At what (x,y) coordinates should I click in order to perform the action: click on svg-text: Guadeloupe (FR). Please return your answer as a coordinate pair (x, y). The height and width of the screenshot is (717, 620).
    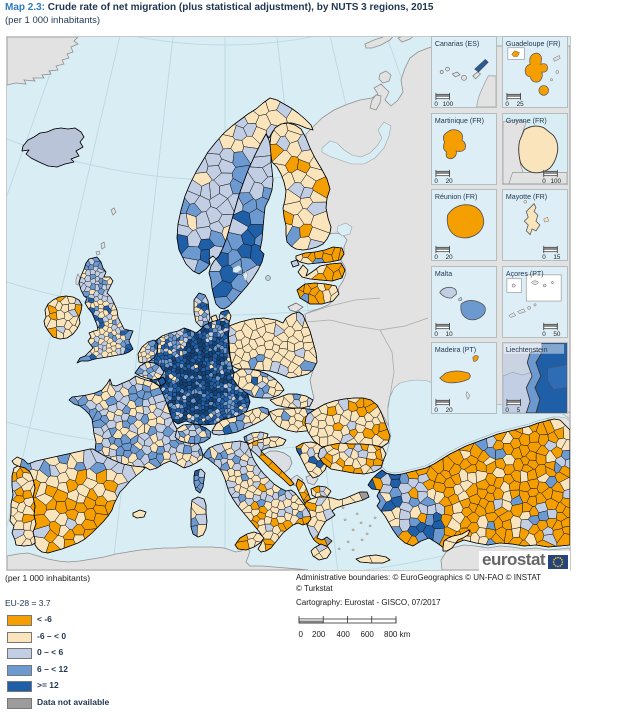
    Looking at the image, I should click on (533, 44).